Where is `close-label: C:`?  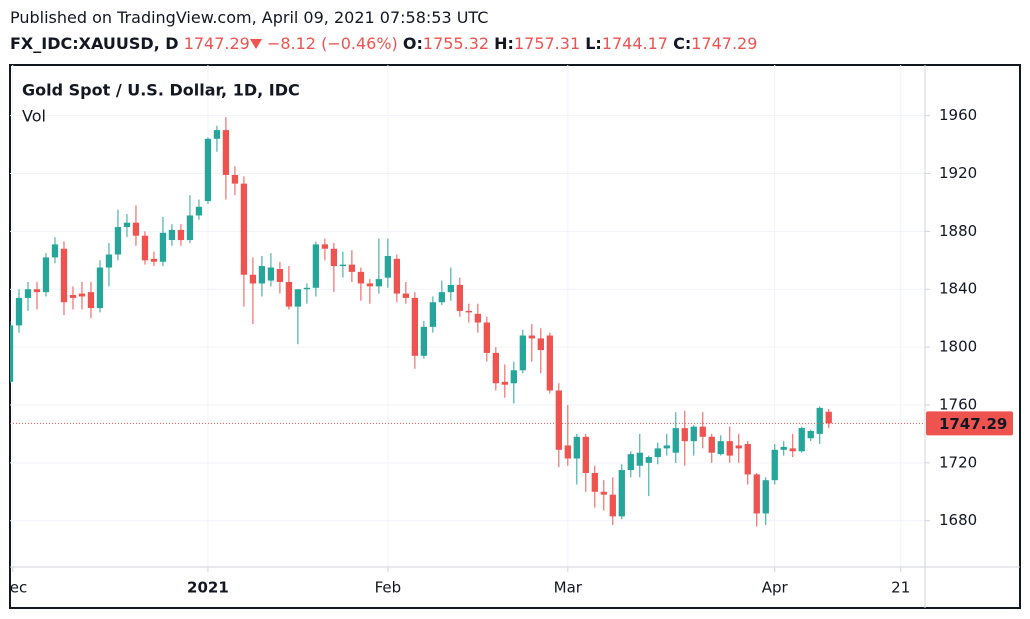
close-label: C: is located at coordinates (682, 43).